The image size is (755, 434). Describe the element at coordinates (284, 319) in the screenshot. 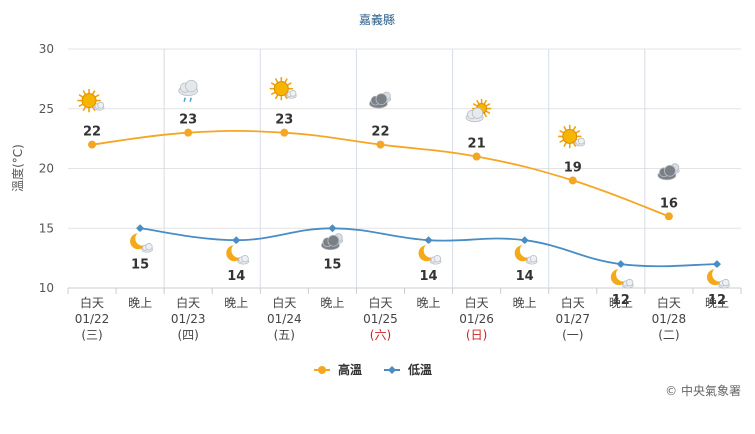

I see `x-date-label: 01/24` at that location.